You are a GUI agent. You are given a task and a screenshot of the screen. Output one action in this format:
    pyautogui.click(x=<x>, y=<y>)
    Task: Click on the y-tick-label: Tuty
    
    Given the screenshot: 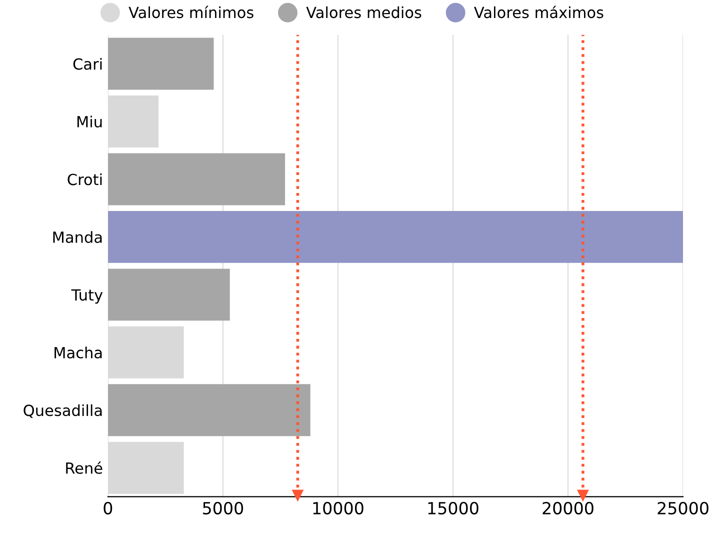 What is the action you would take?
    pyautogui.click(x=87, y=296)
    